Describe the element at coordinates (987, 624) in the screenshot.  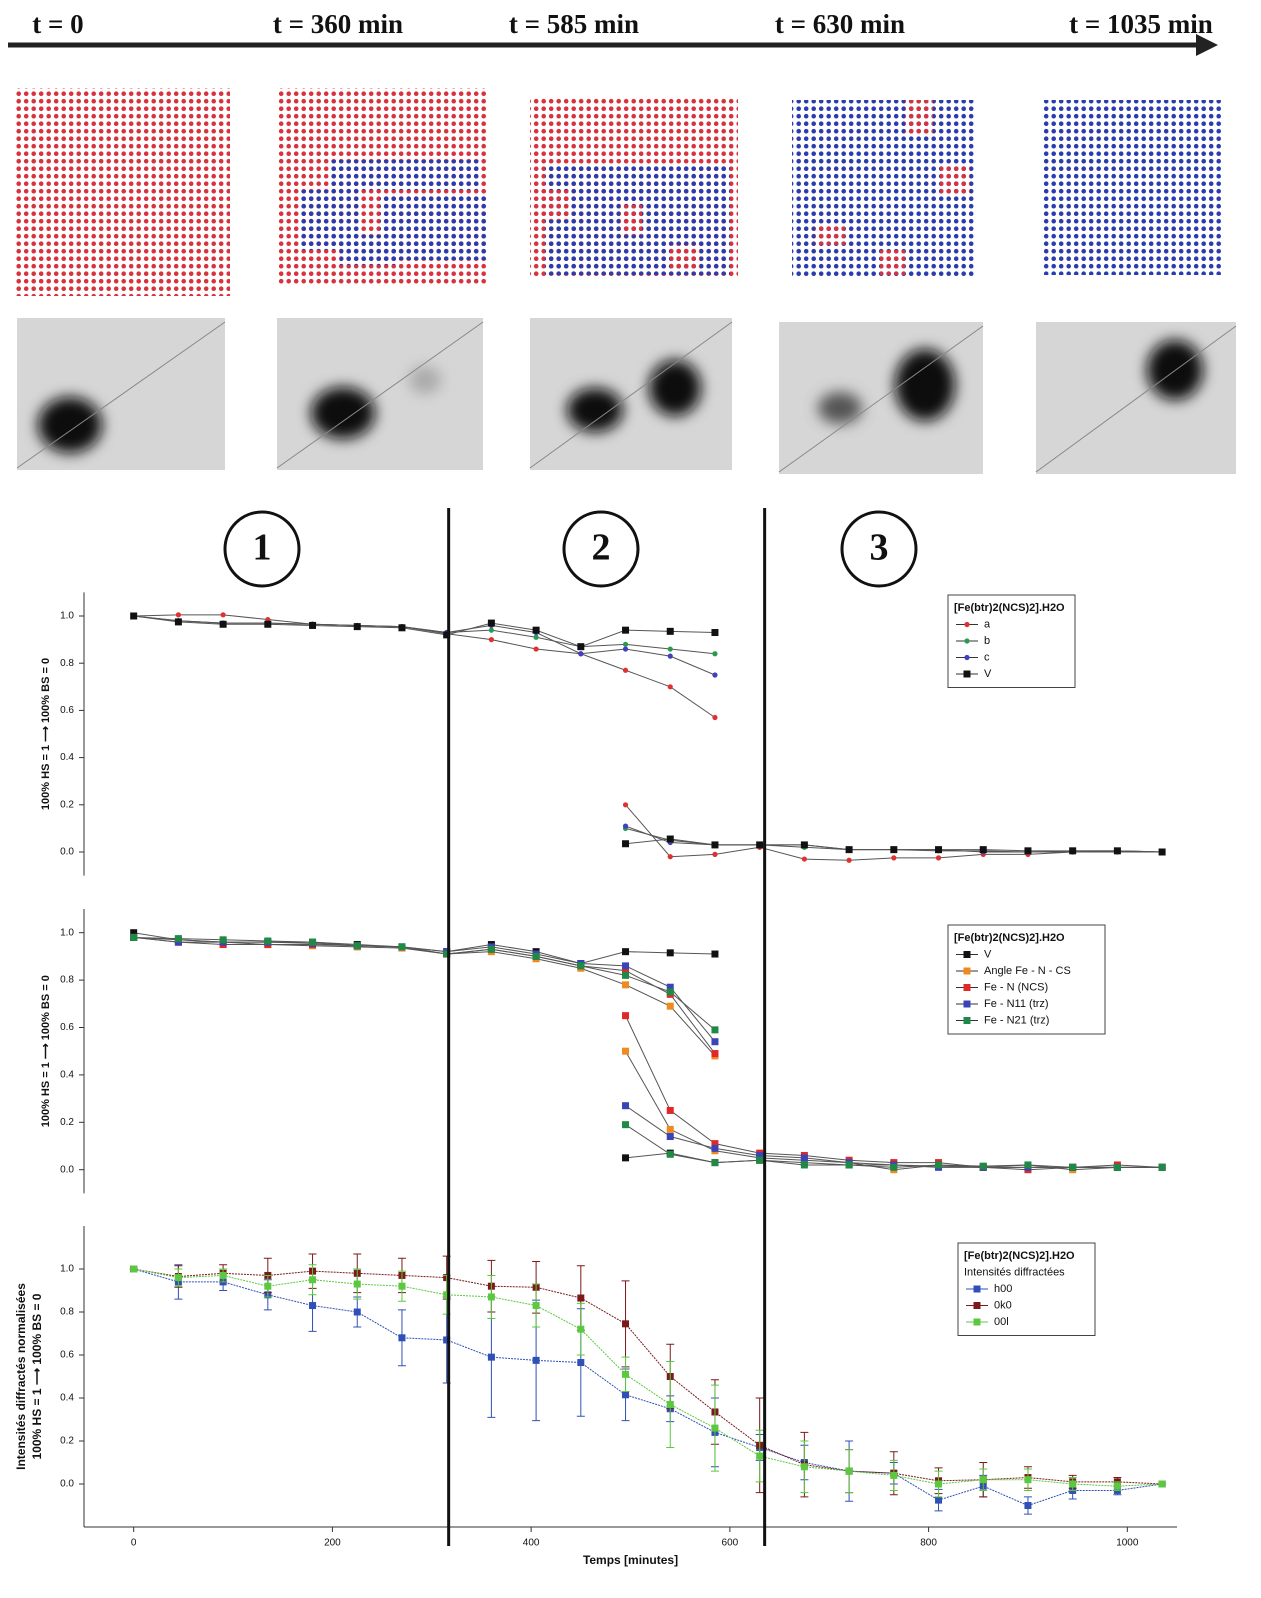
I see `legend-label: a` at that location.